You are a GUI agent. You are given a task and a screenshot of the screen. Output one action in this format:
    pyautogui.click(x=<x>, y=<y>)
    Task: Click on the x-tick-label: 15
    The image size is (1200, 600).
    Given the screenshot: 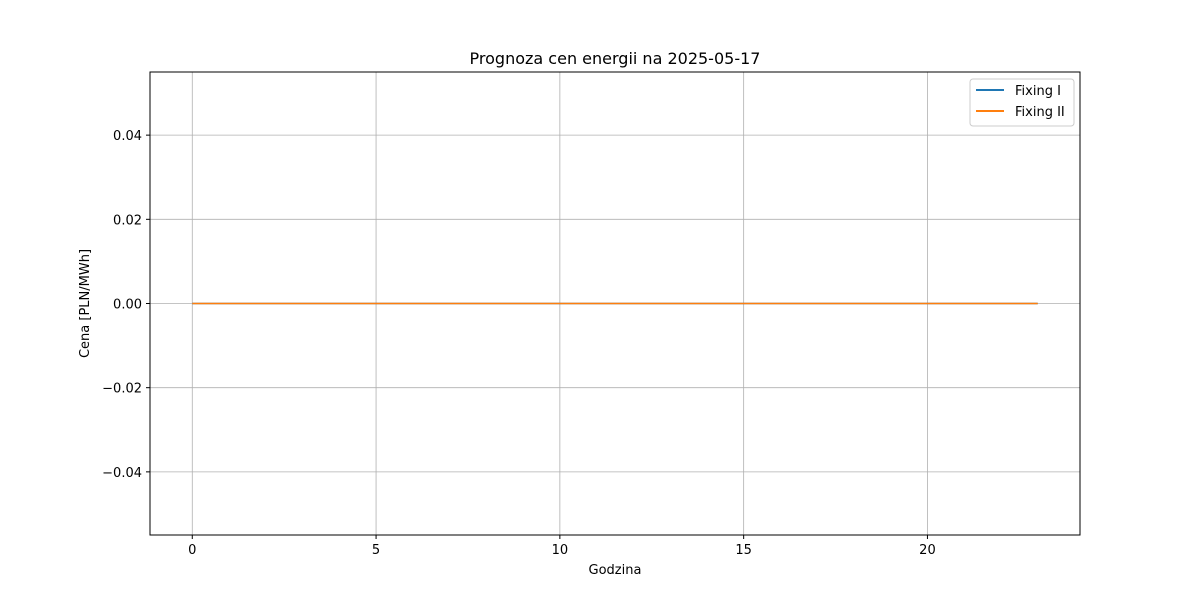 What is the action you would take?
    pyautogui.click(x=743, y=550)
    